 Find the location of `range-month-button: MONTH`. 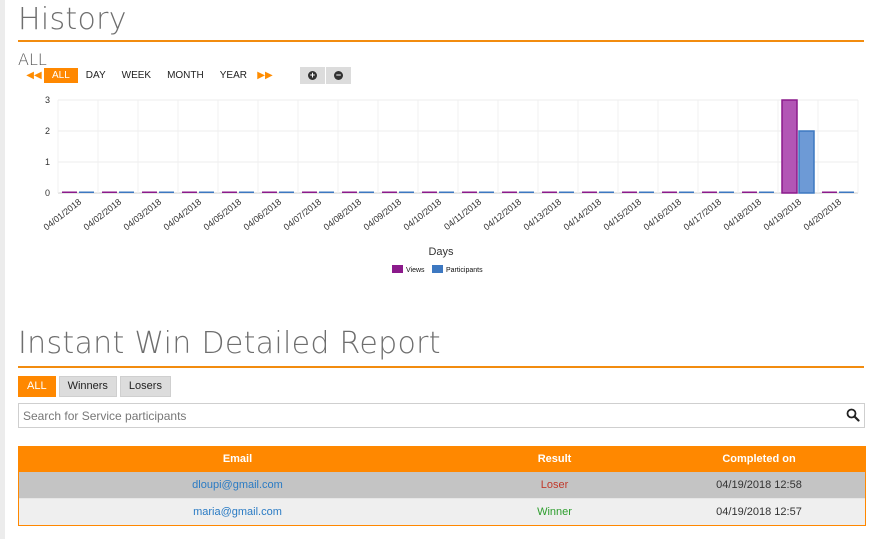

range-month-button: MONTH is located at coordinates (185, 75).